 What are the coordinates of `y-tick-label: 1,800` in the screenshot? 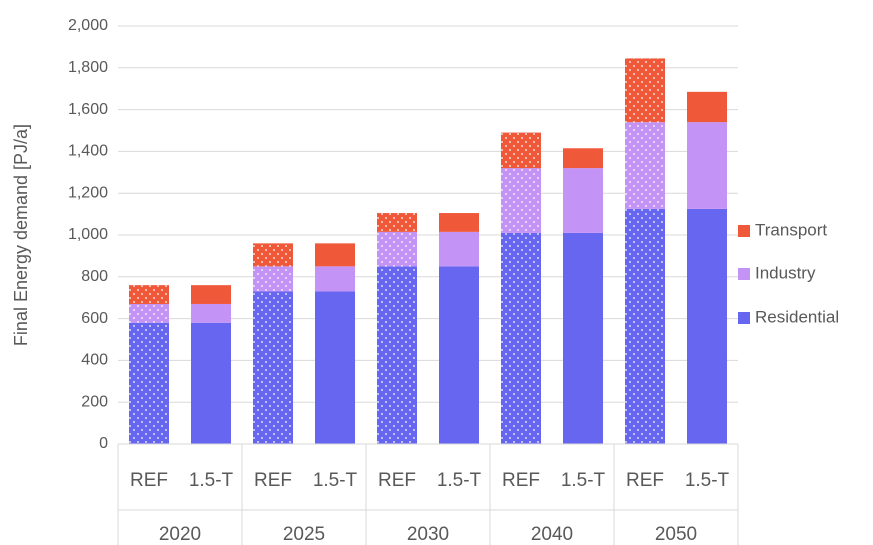 It's located at (88, 67).